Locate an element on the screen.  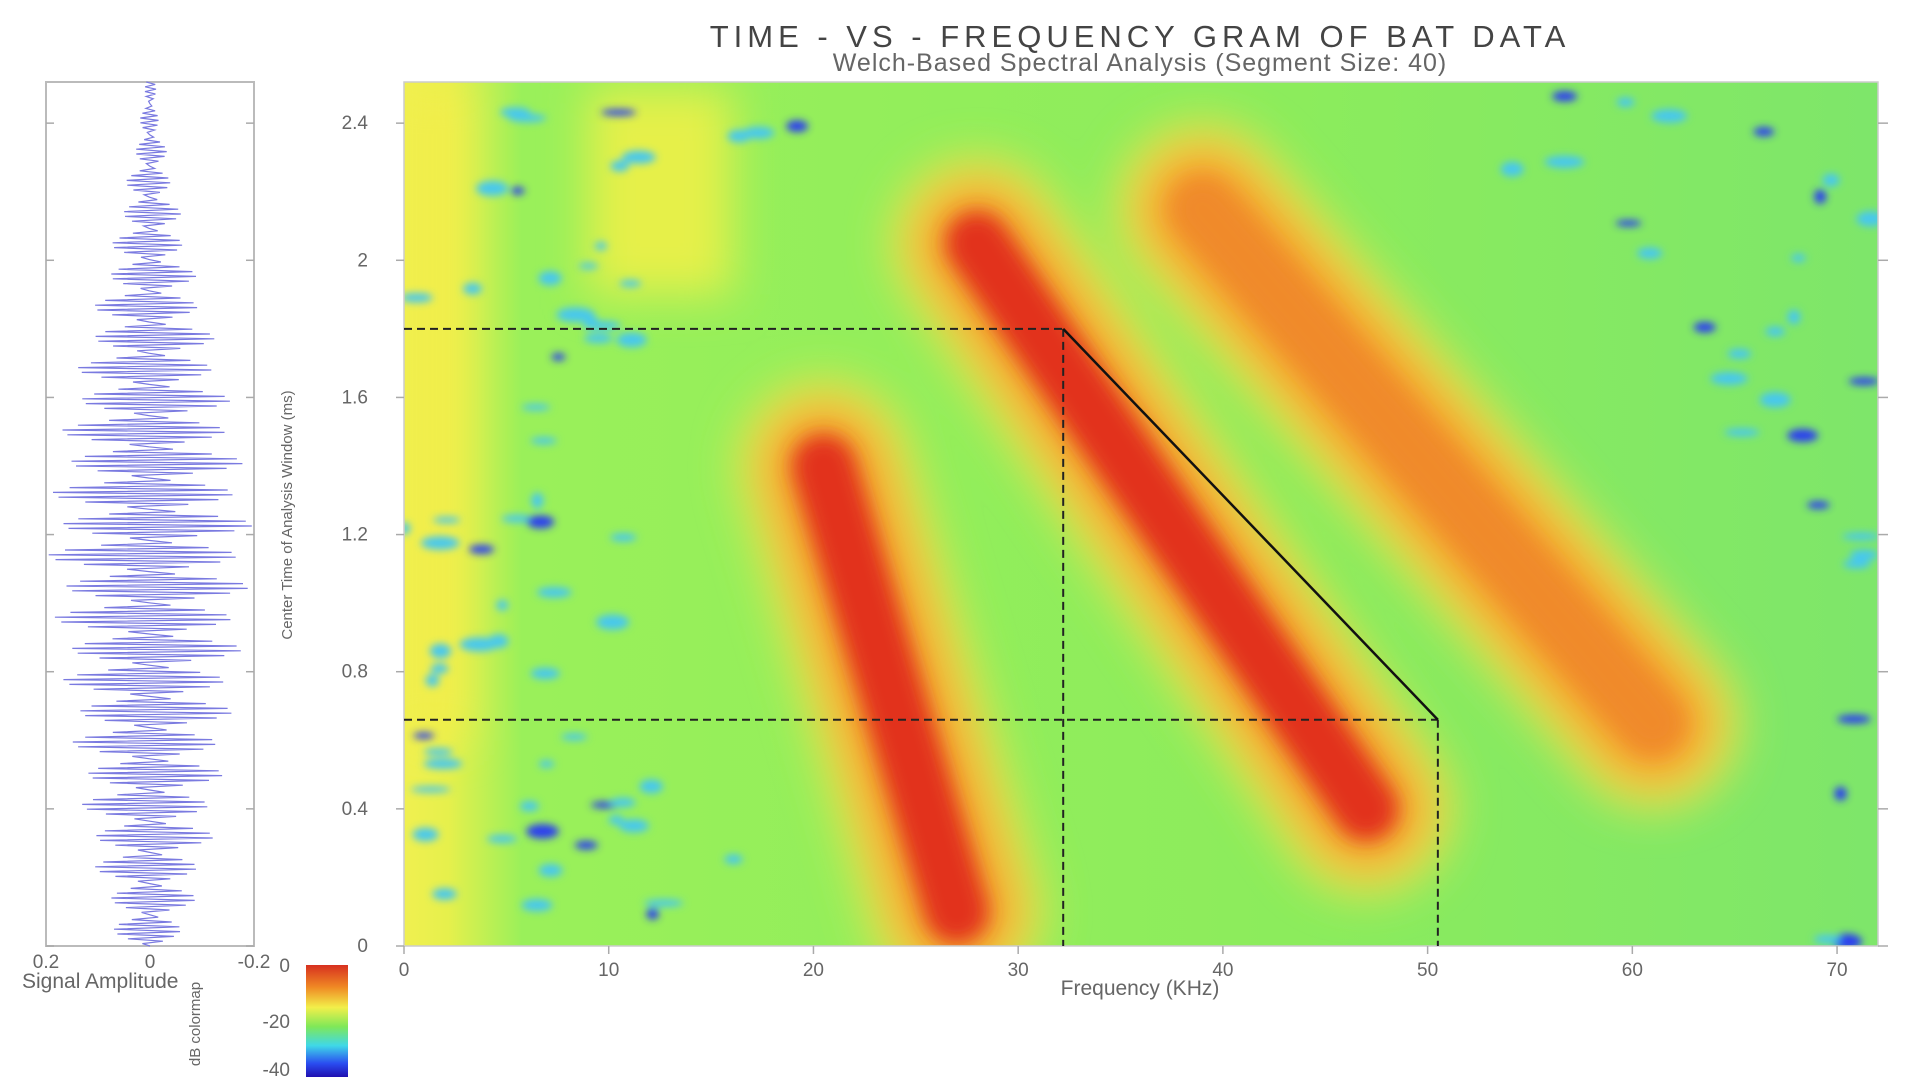
waveform-x-tick-label: 0.2 is located at coordinates (46, 962).